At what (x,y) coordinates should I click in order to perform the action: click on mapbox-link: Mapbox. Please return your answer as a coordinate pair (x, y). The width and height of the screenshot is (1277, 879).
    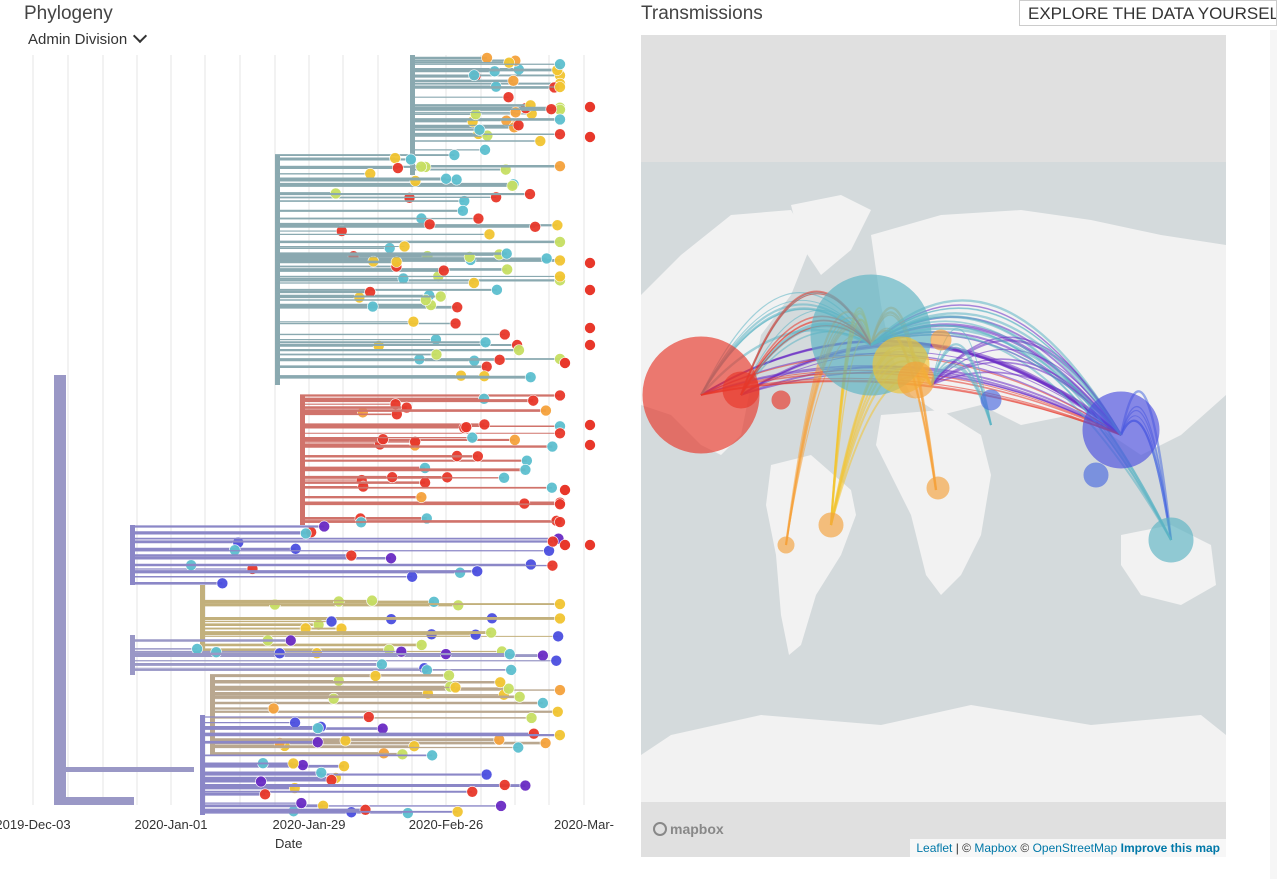
    Looking at the image, I should click on (996, 848).